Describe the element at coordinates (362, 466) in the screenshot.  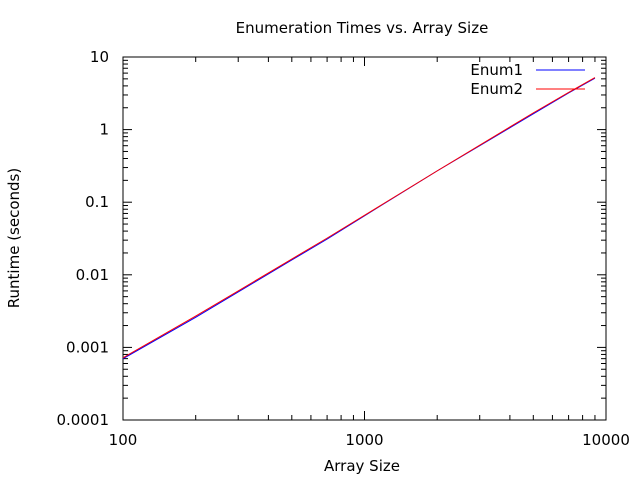
I see `x-axis-label: Array Size` at that location.